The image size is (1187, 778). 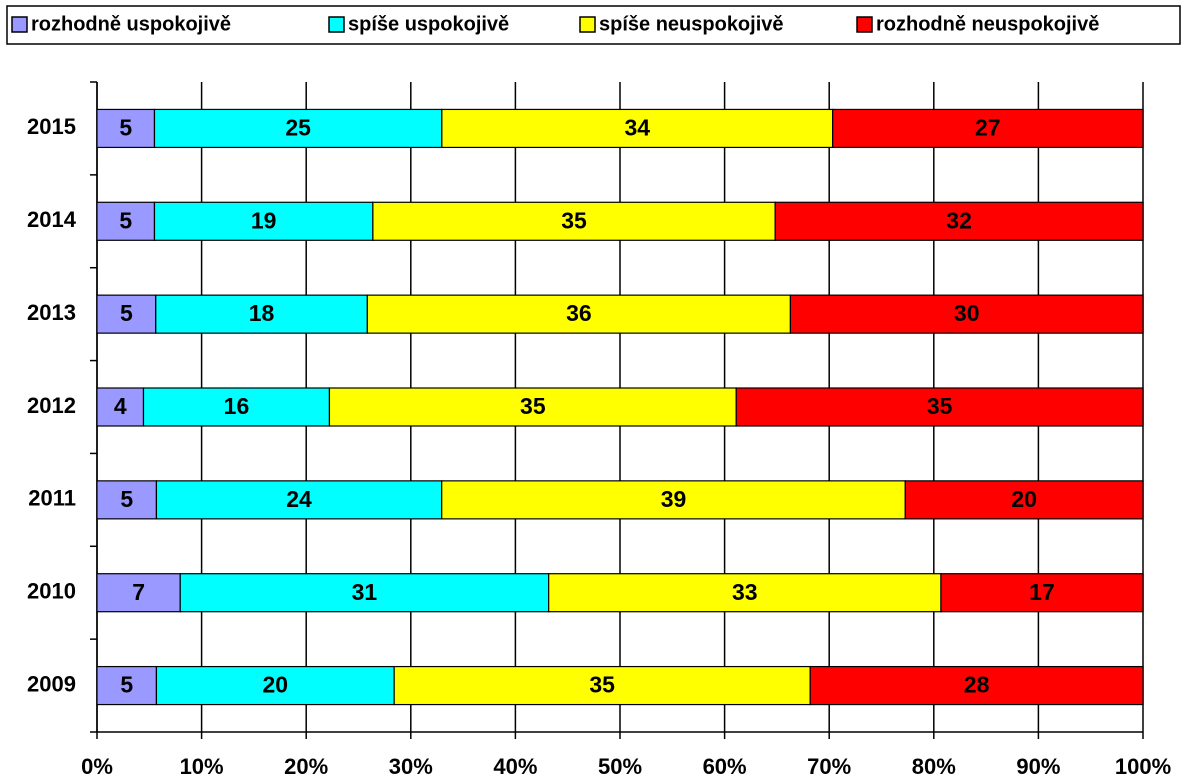 What do you see at coordinates (725, 766) in the screenshot?
I see `x-tick-label: 60%` at bounding box center [725, 766].